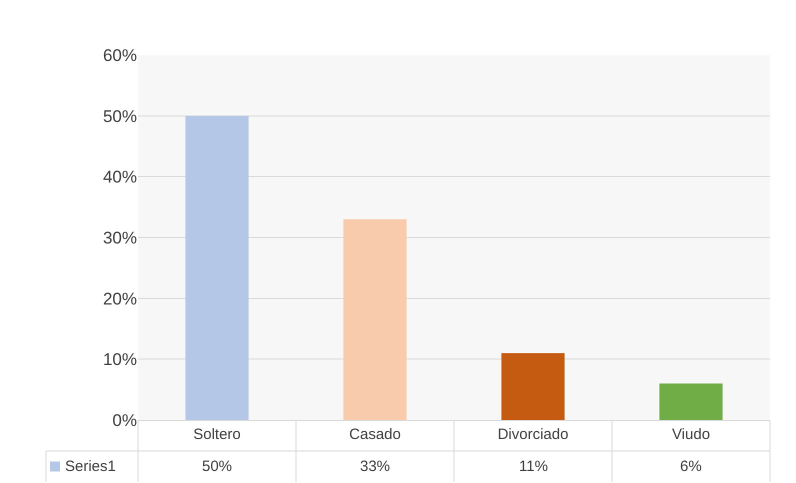 The image size is (796, 483). I want to click on y-tick-label: 10%, so click(119, 360).